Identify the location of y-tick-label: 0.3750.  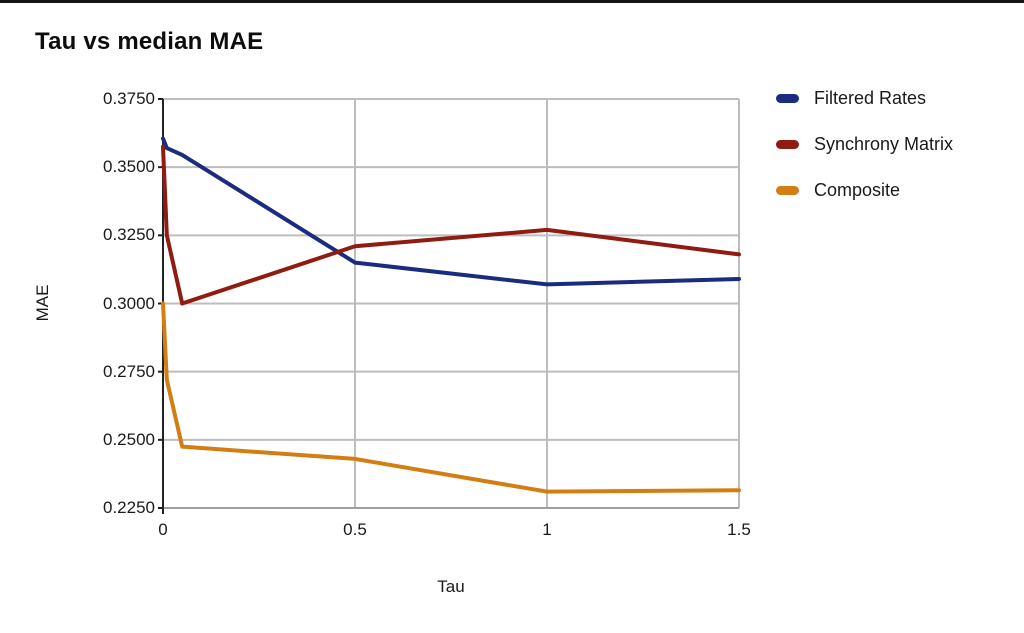
(129, 98).